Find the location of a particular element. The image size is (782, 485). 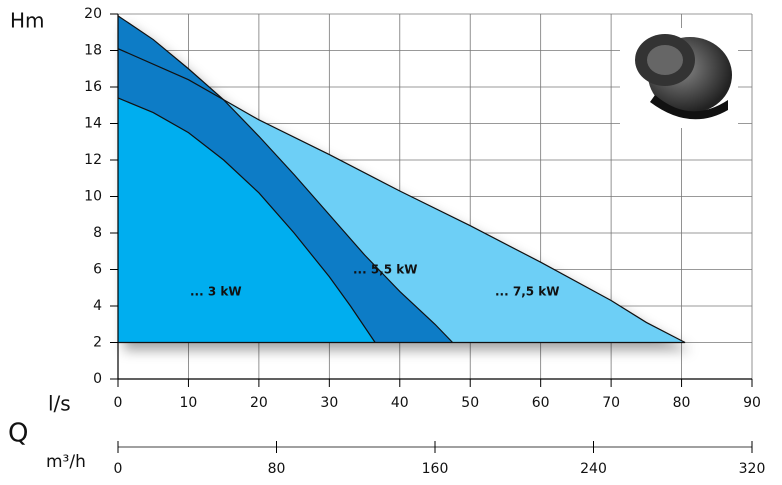

x-tick-label: 20 is located at coordinates (259, 403).